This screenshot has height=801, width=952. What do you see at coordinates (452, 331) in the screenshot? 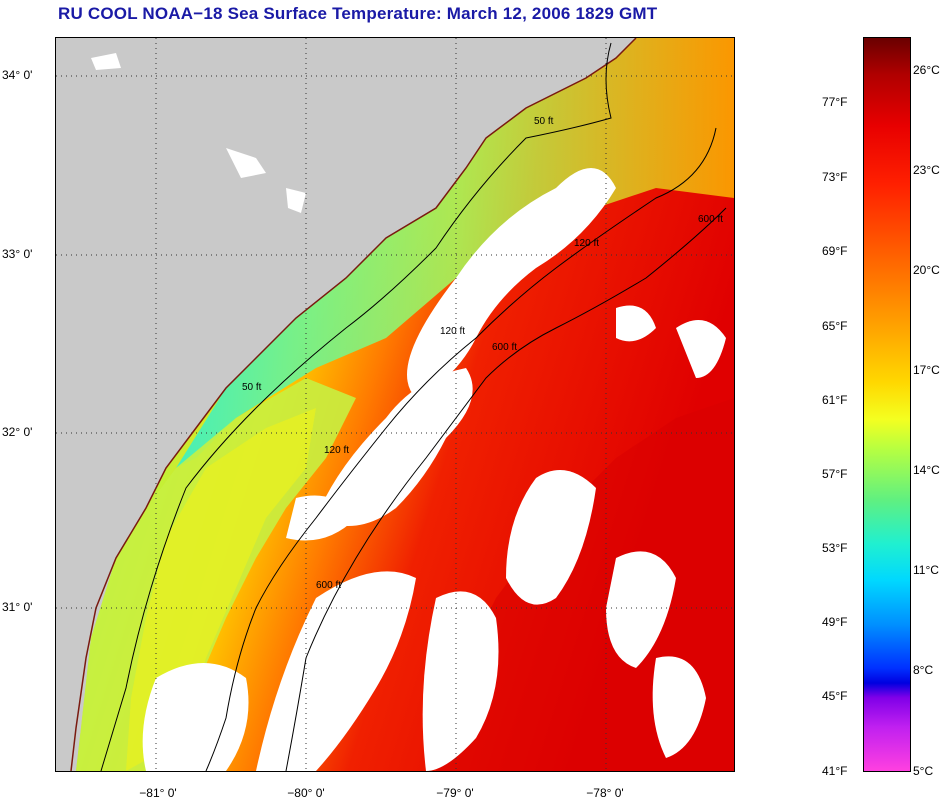
I see `contour-label-120ft-mid: 120 ft` at bounding box center [452, 331].